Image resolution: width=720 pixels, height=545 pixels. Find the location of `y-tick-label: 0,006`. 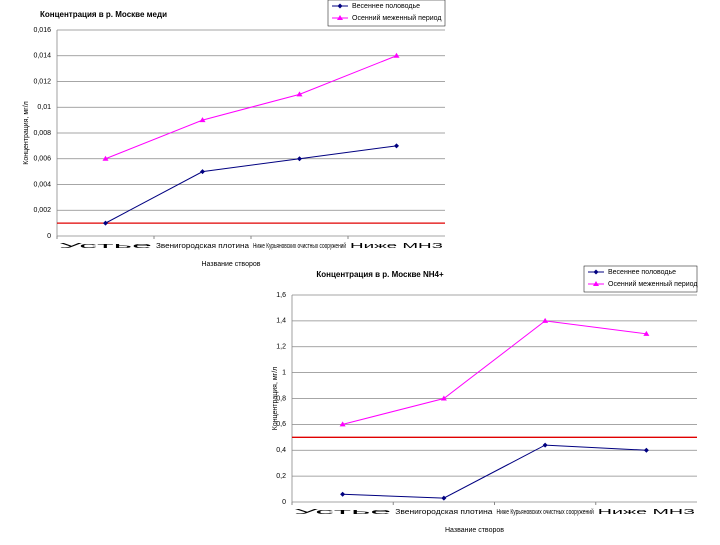

y-tick-label: 0,006 is located at coordinates (42, 159).